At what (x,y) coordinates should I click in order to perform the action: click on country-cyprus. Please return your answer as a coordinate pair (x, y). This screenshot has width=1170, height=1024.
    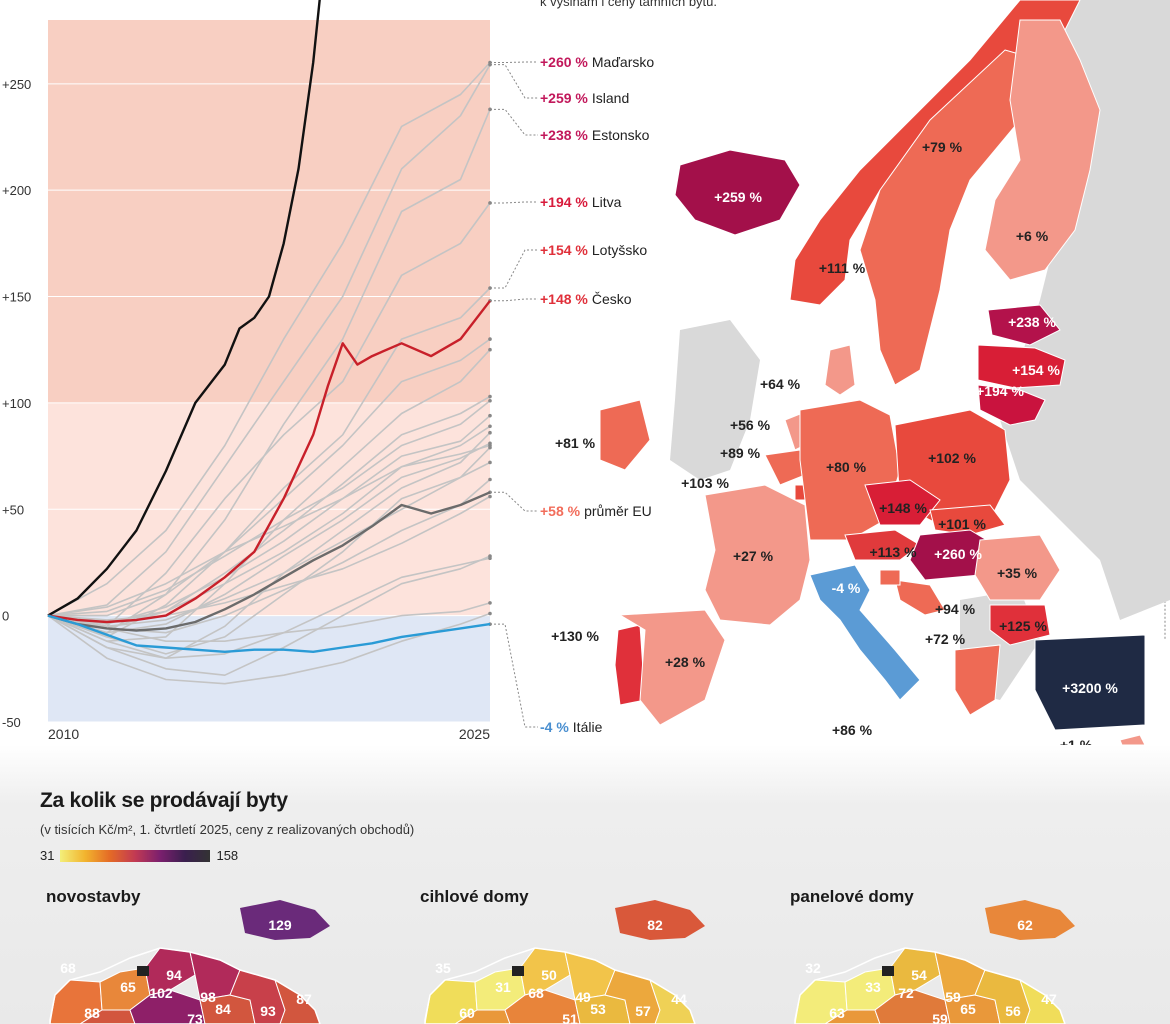
    Looking at the image, I should click on (1132, 739).